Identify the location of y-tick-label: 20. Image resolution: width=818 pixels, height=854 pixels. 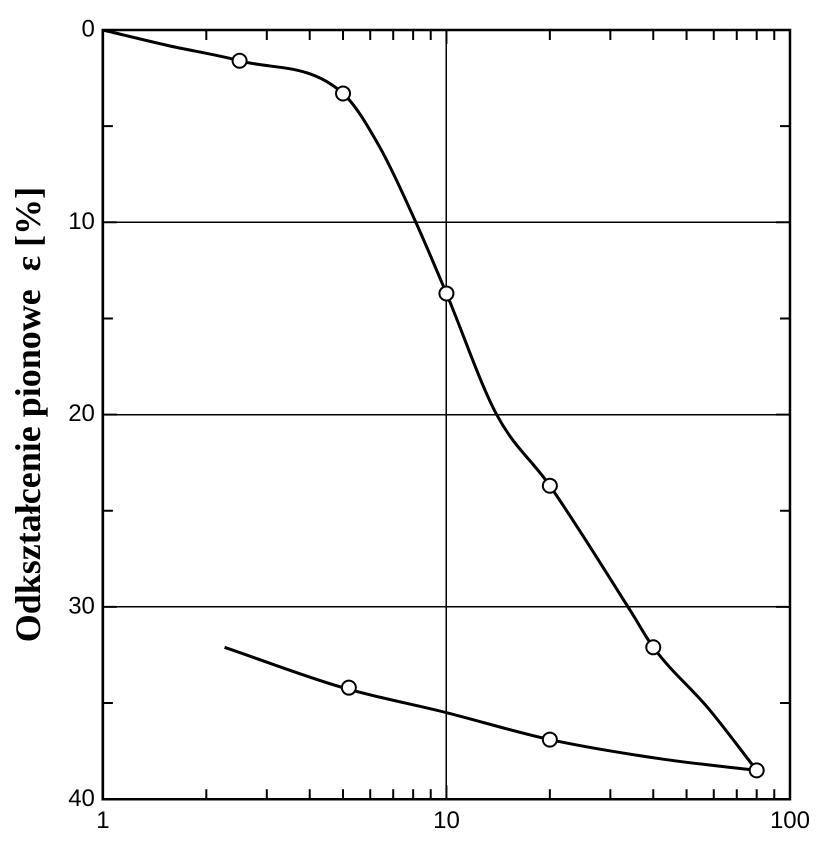
(81, 414).